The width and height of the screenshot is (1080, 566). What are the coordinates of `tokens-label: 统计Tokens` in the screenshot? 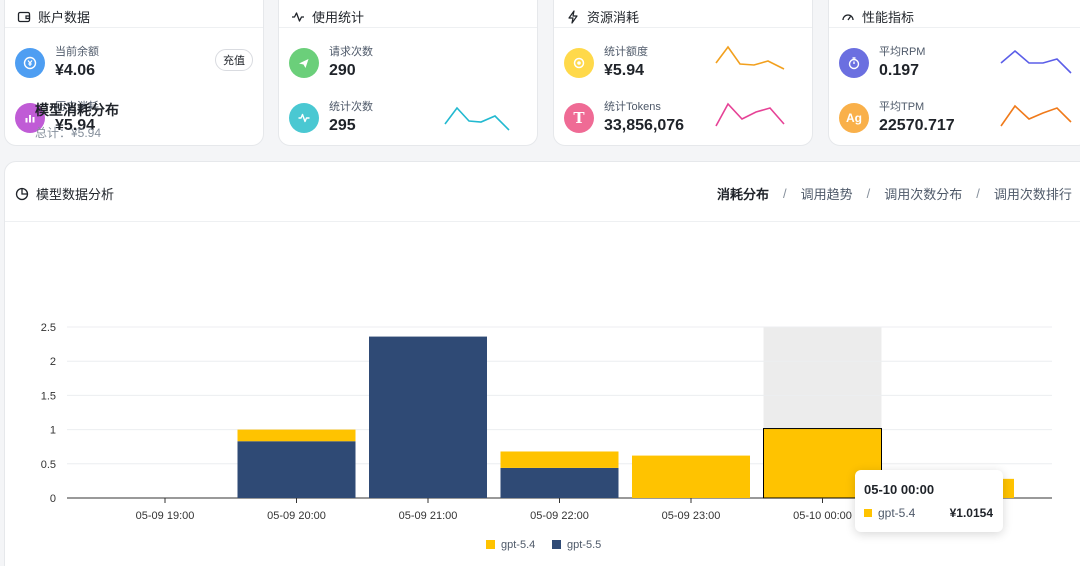 It's located at (632, 106).